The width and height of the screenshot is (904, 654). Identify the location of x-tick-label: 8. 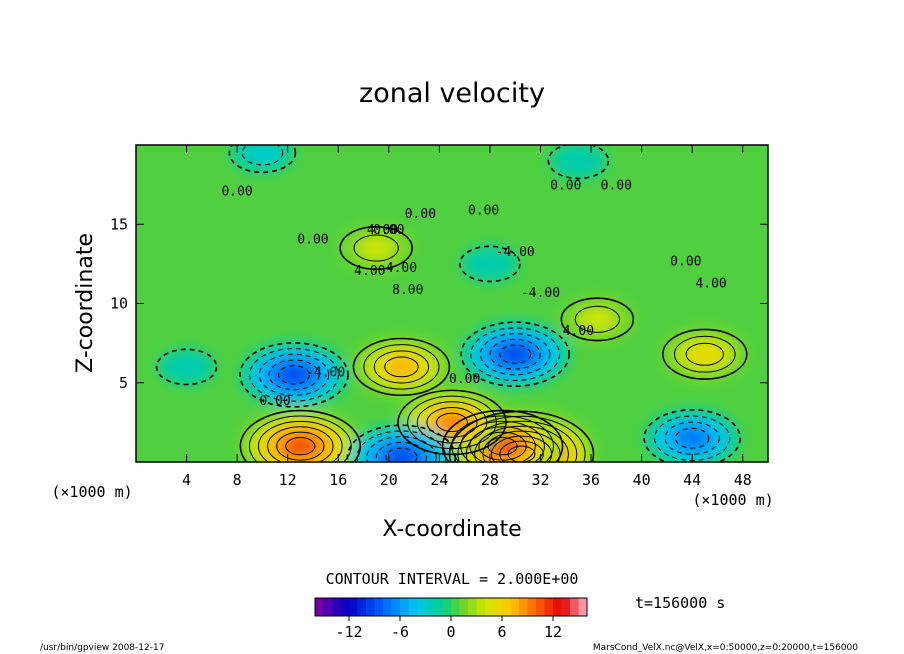
(237, 480).